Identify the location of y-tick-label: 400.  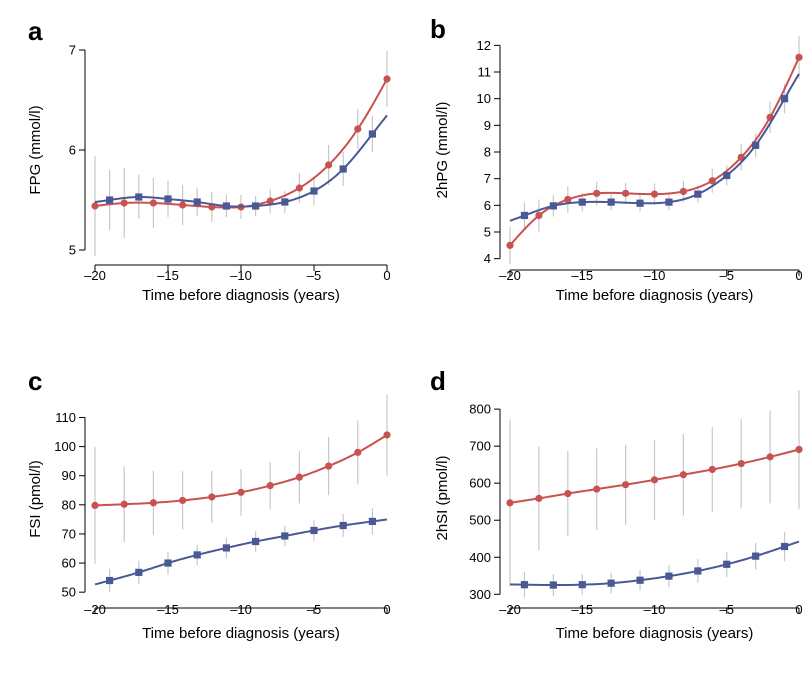
(480, 557).